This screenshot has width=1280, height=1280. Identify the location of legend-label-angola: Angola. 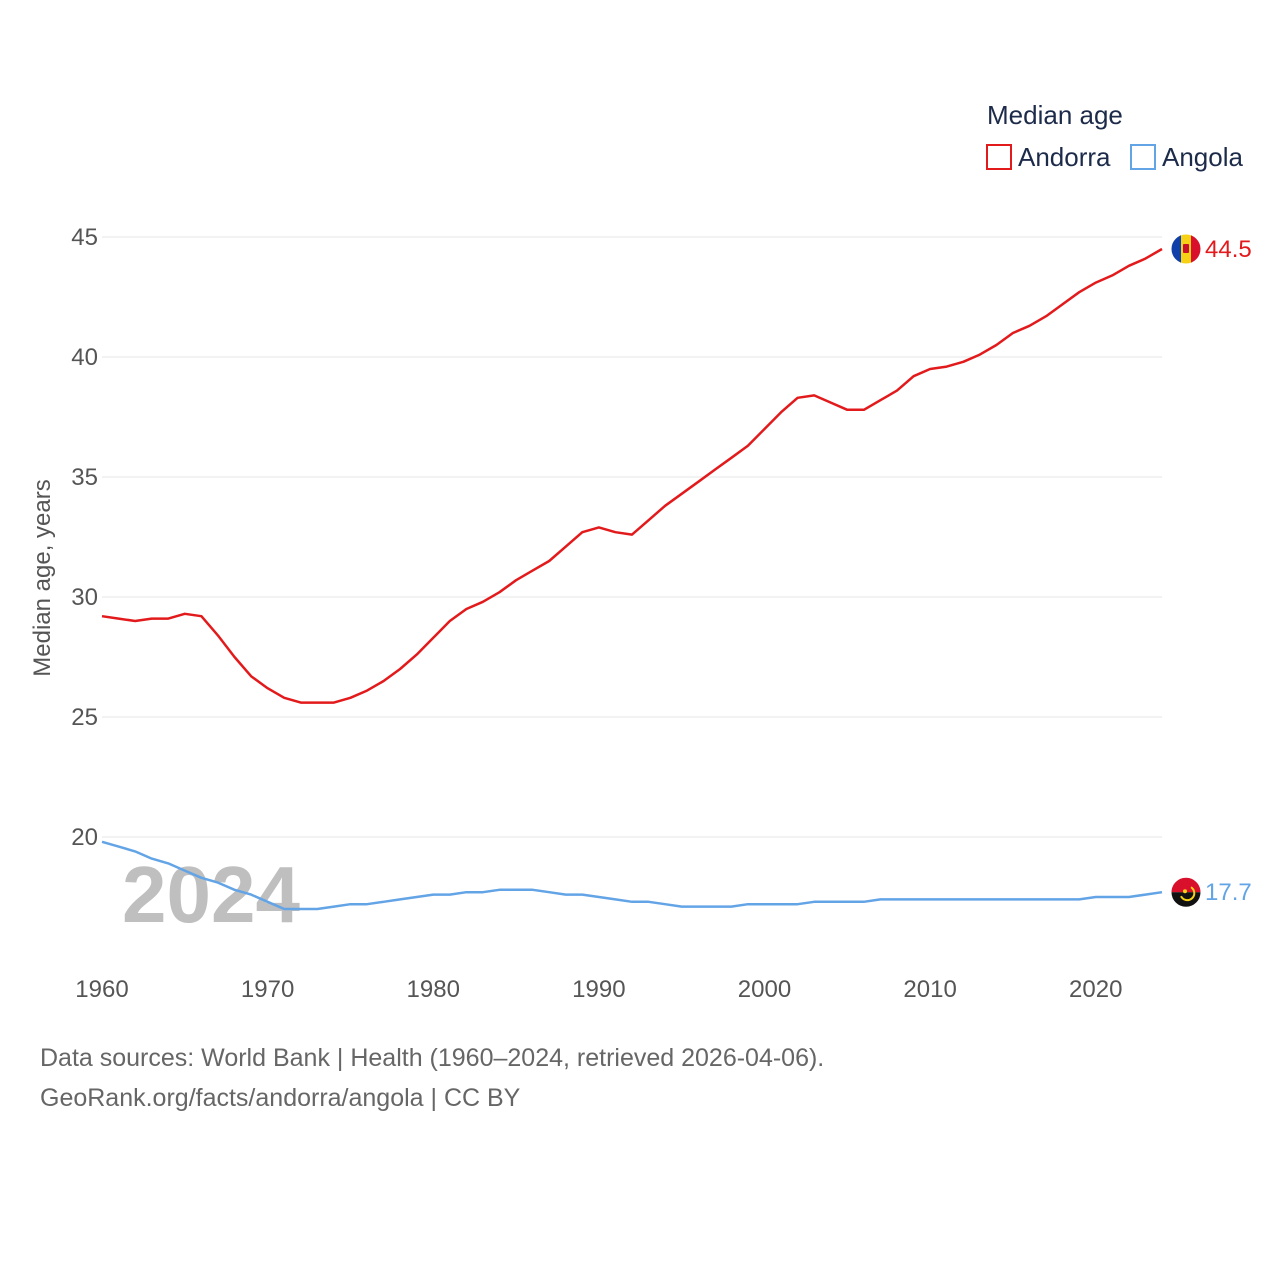
(1202, 157).